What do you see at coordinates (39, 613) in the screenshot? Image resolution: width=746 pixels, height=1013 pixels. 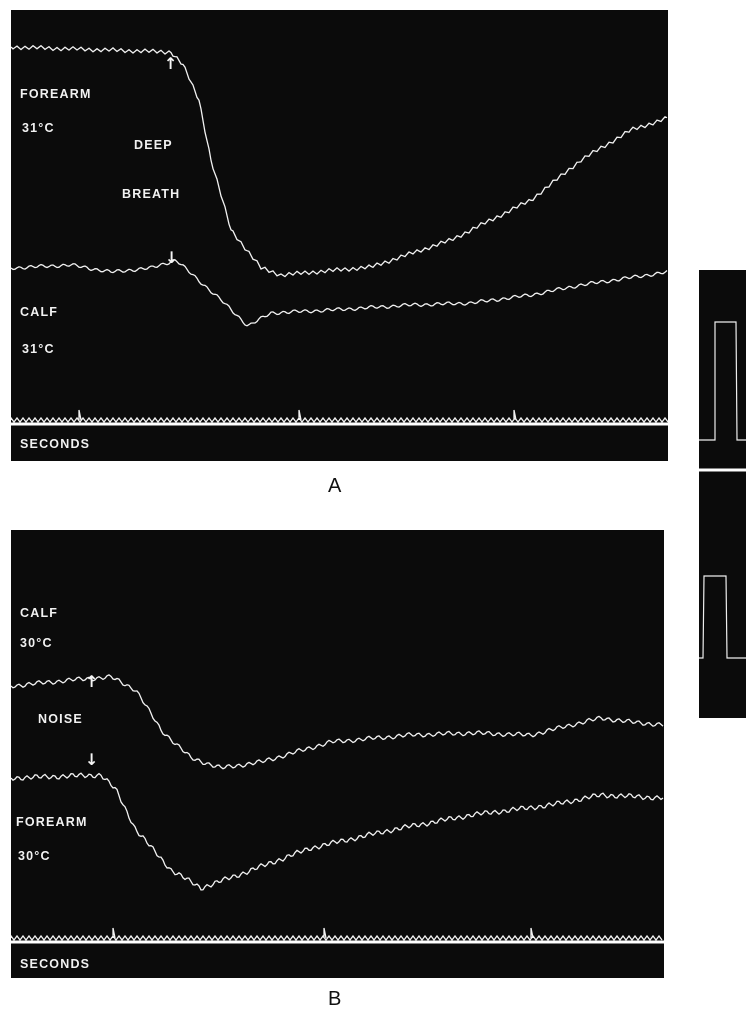 I see `calf-label-b: CALF` at bounding box center [39, 613].